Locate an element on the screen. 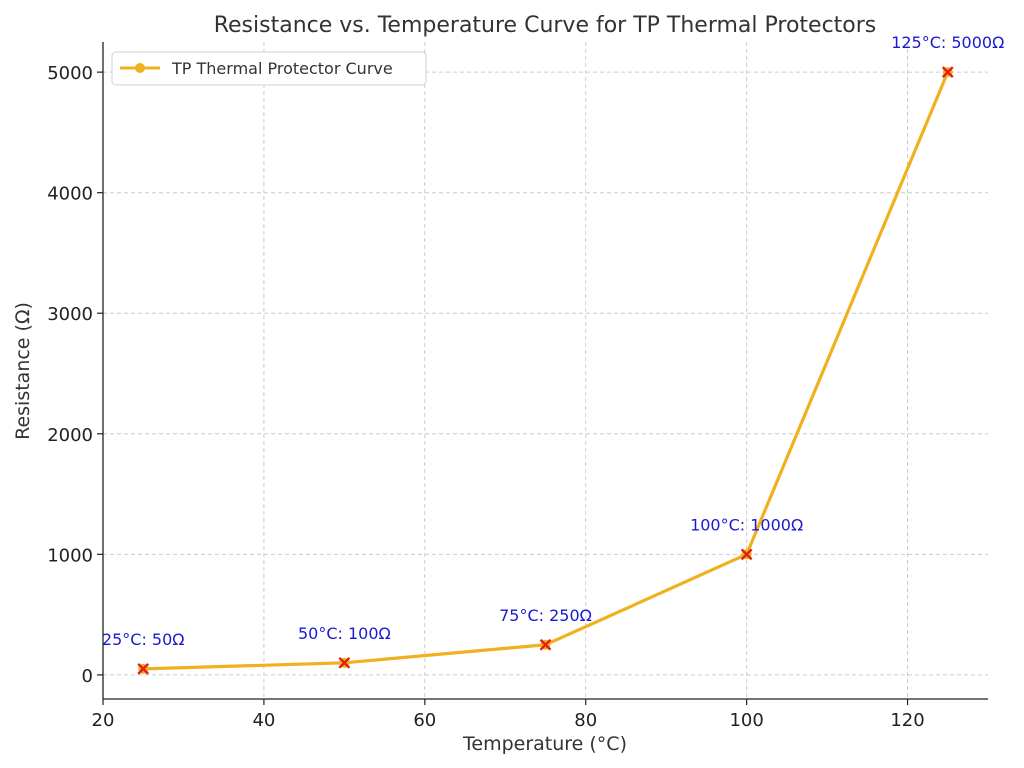 This screenshot has height=768, width=1024. x-axis-label: Temperature (°C) is located at coordinates (544, 744).